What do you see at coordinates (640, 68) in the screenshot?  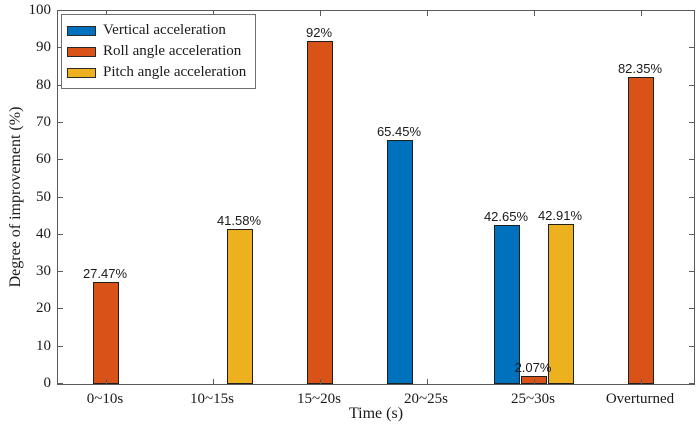 I see `bar-value-label: 82.35%` at bounding box center [640, 68].